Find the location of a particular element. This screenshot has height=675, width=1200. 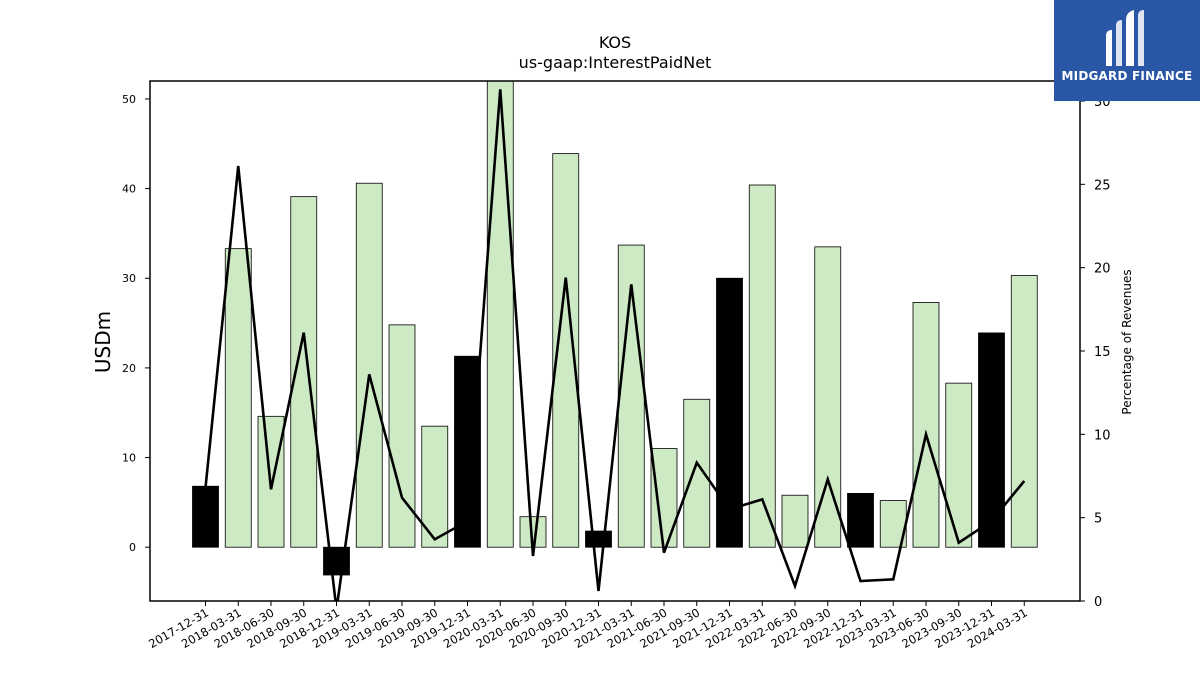

chart-title: KOS is located at coordinates (615, 42).